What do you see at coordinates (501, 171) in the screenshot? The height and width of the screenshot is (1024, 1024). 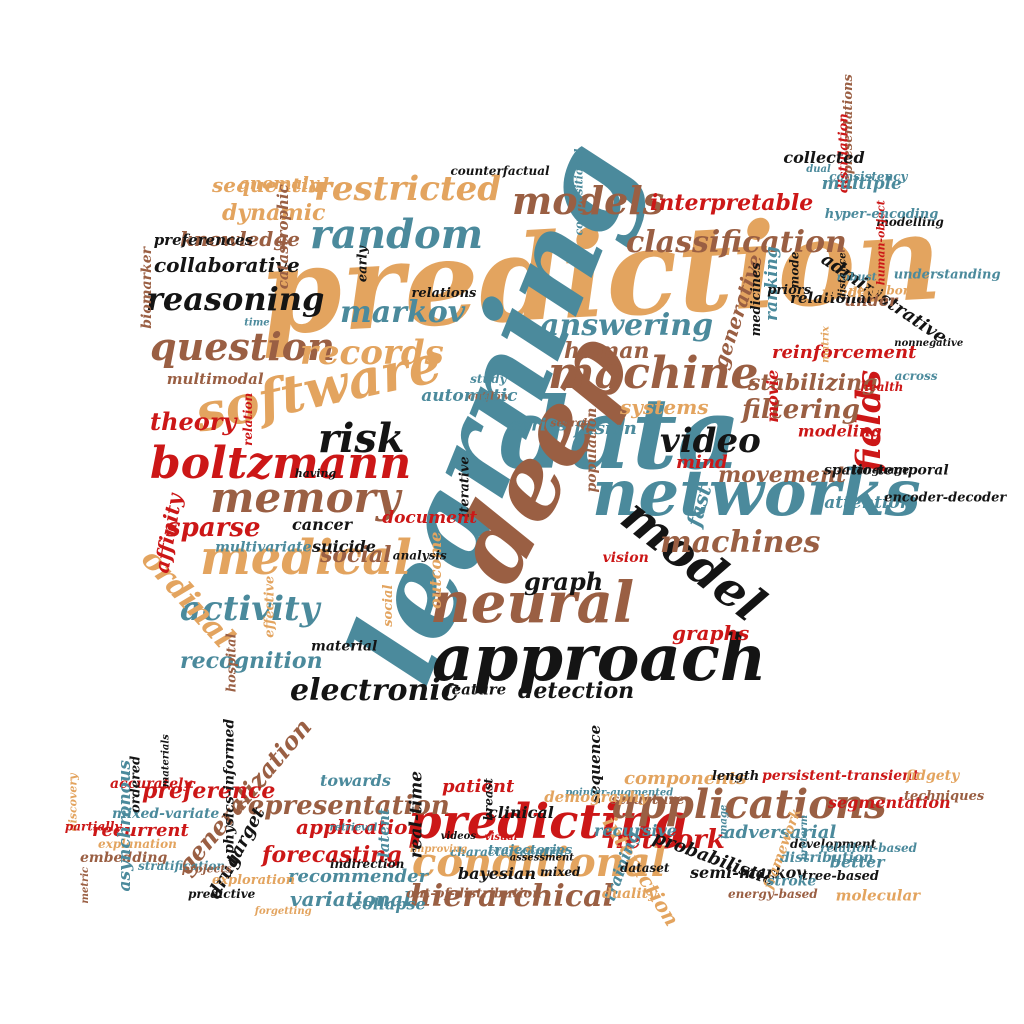 I see `word: counterfactual` at bounding box center [501, 171].